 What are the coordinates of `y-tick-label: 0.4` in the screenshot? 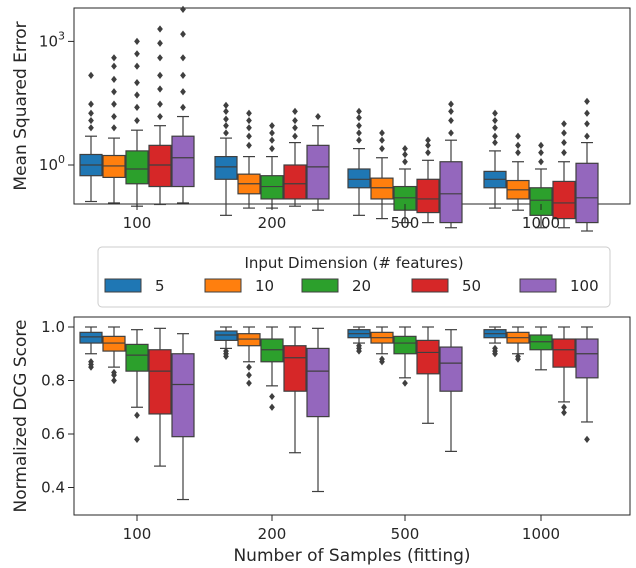 It's located at (53, 488).